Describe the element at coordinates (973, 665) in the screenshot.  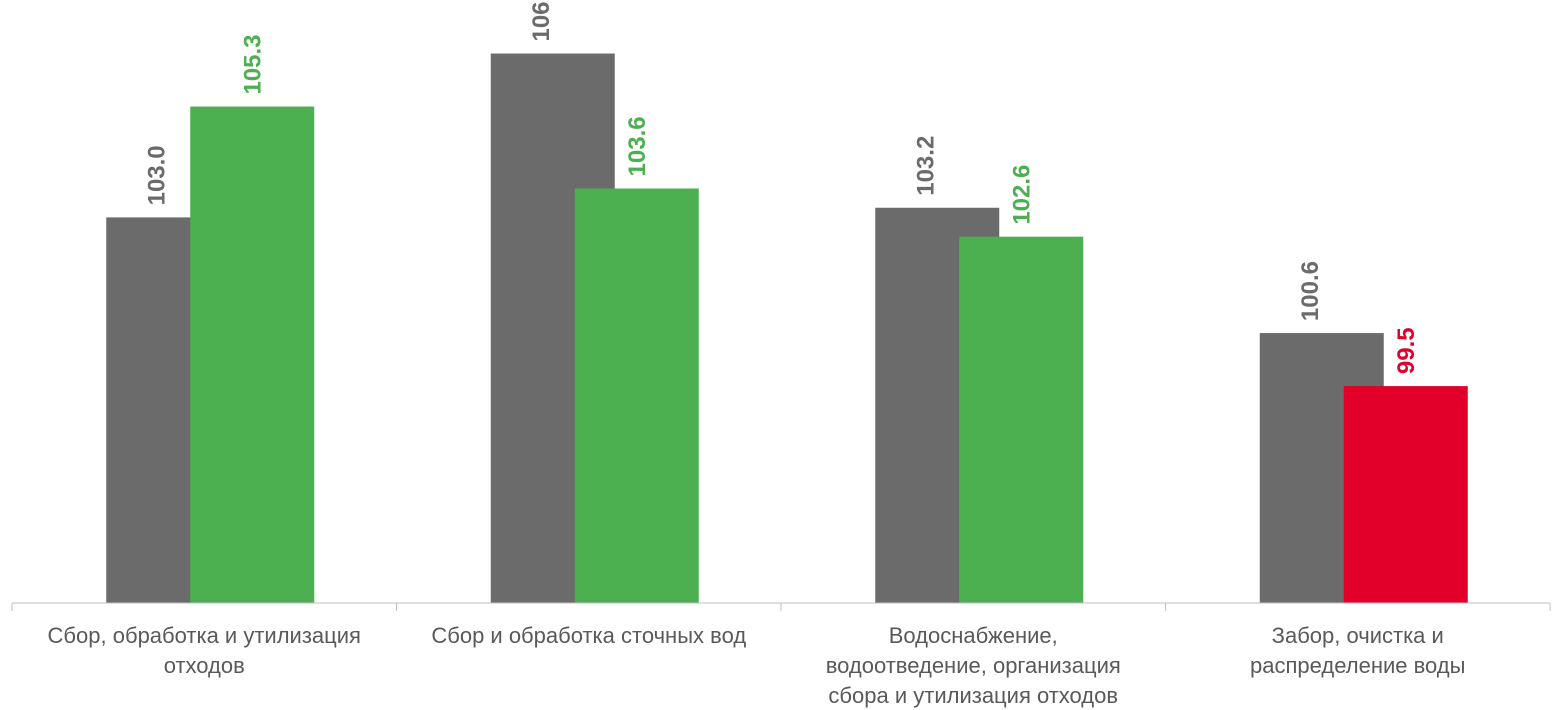
I see `category-label-3-line-2: водоотведение, организация` at that location.